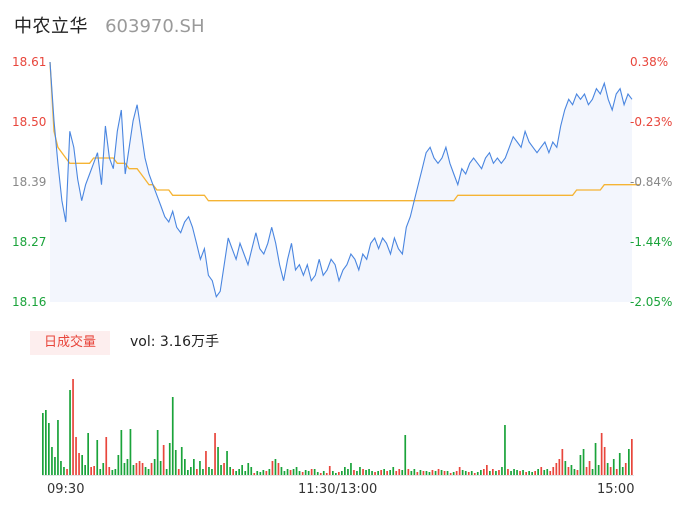  What do you see at coordinates (651, 122) in the screenshot?
I see `y-right-tick: -0.23%` at bounding box center [651, 122].